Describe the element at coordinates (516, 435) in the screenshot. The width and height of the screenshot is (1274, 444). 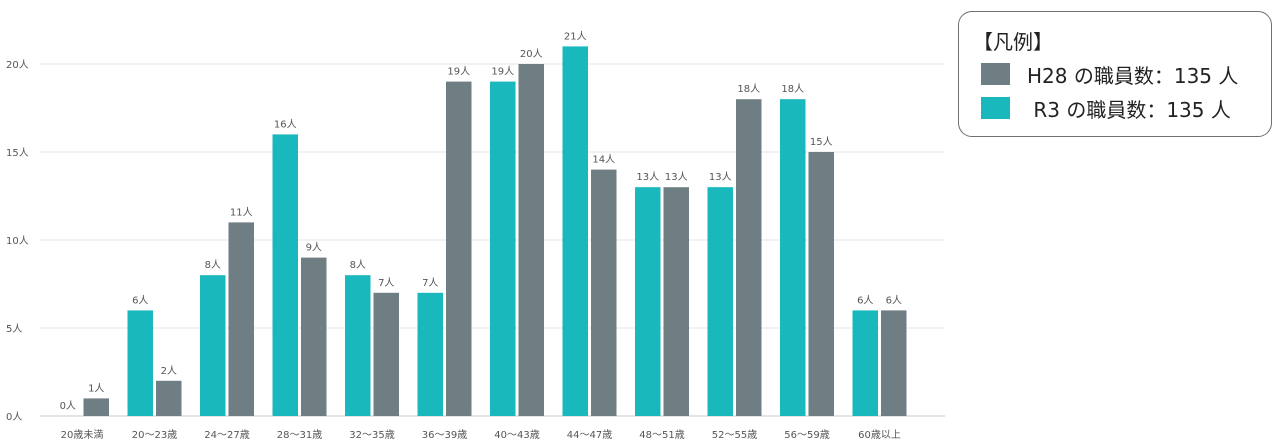
I see `x-tick-label: 40～43歳` at that location.